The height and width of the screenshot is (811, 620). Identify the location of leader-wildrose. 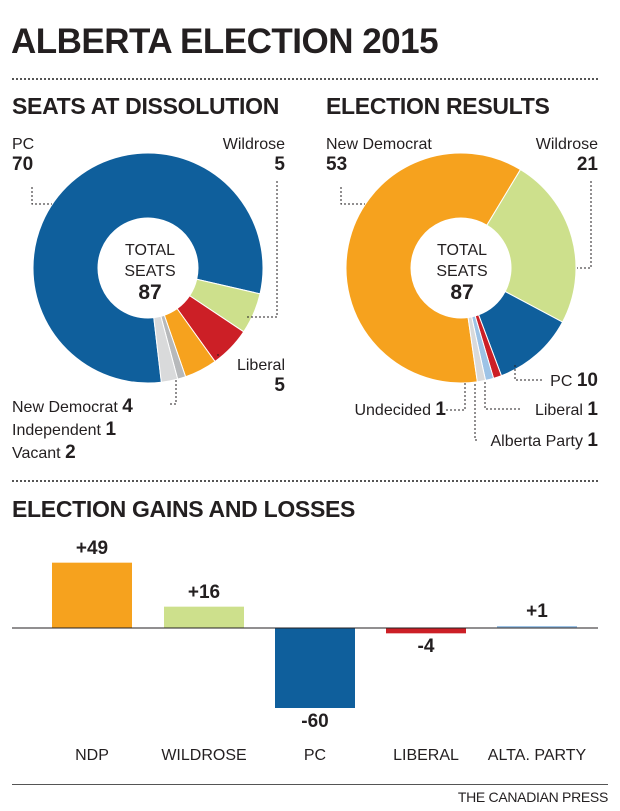
(261, 249).